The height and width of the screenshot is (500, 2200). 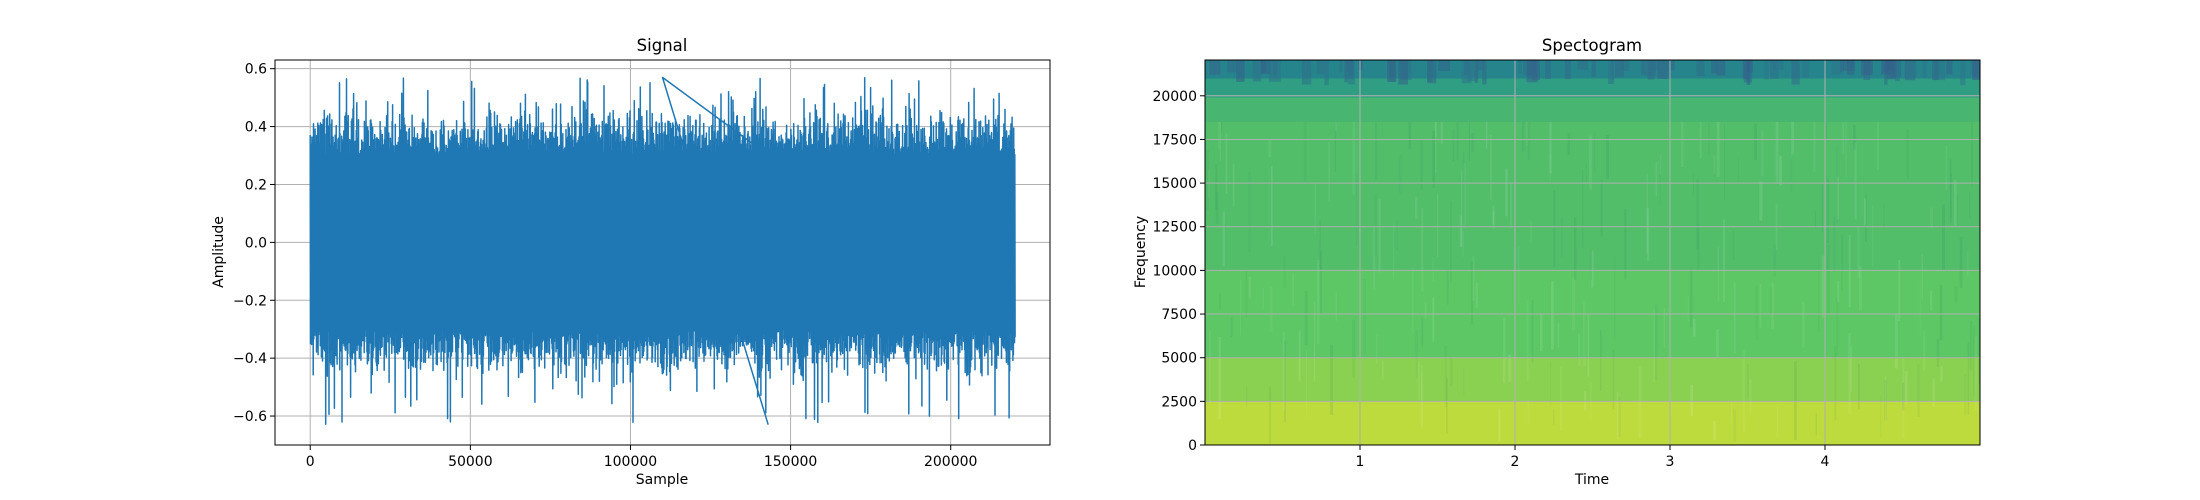 What do you see at coordinates (1179, 359) in the screenshot?
I see `spectrogram-y-tick-label: 5000` at bounding box center [1179, 359].